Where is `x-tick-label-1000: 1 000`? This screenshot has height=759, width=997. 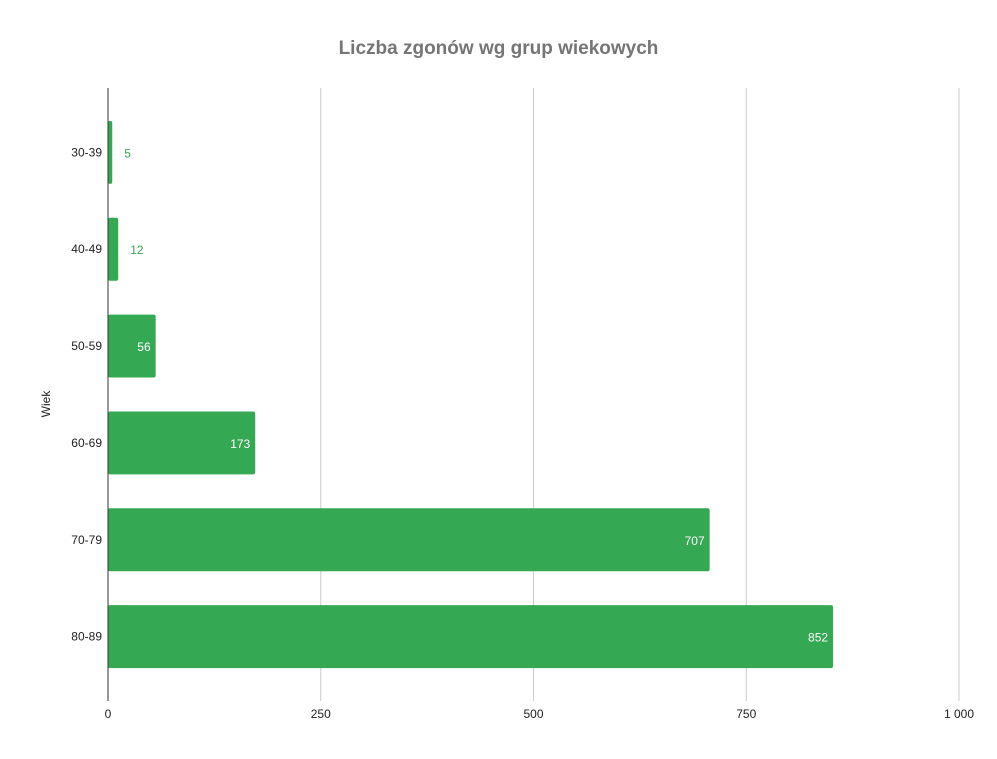 x-tick-label-1000: 1 000 is located at coordinates (959, 714).